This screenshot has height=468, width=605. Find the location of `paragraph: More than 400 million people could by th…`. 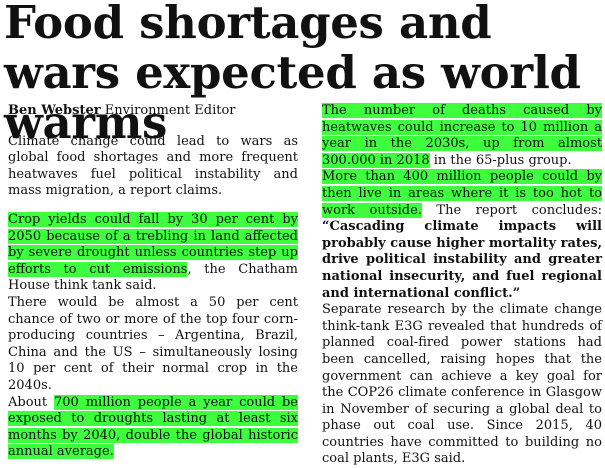

paragraph: More than 400 million people could by th… is located at coordinates (462, 235).